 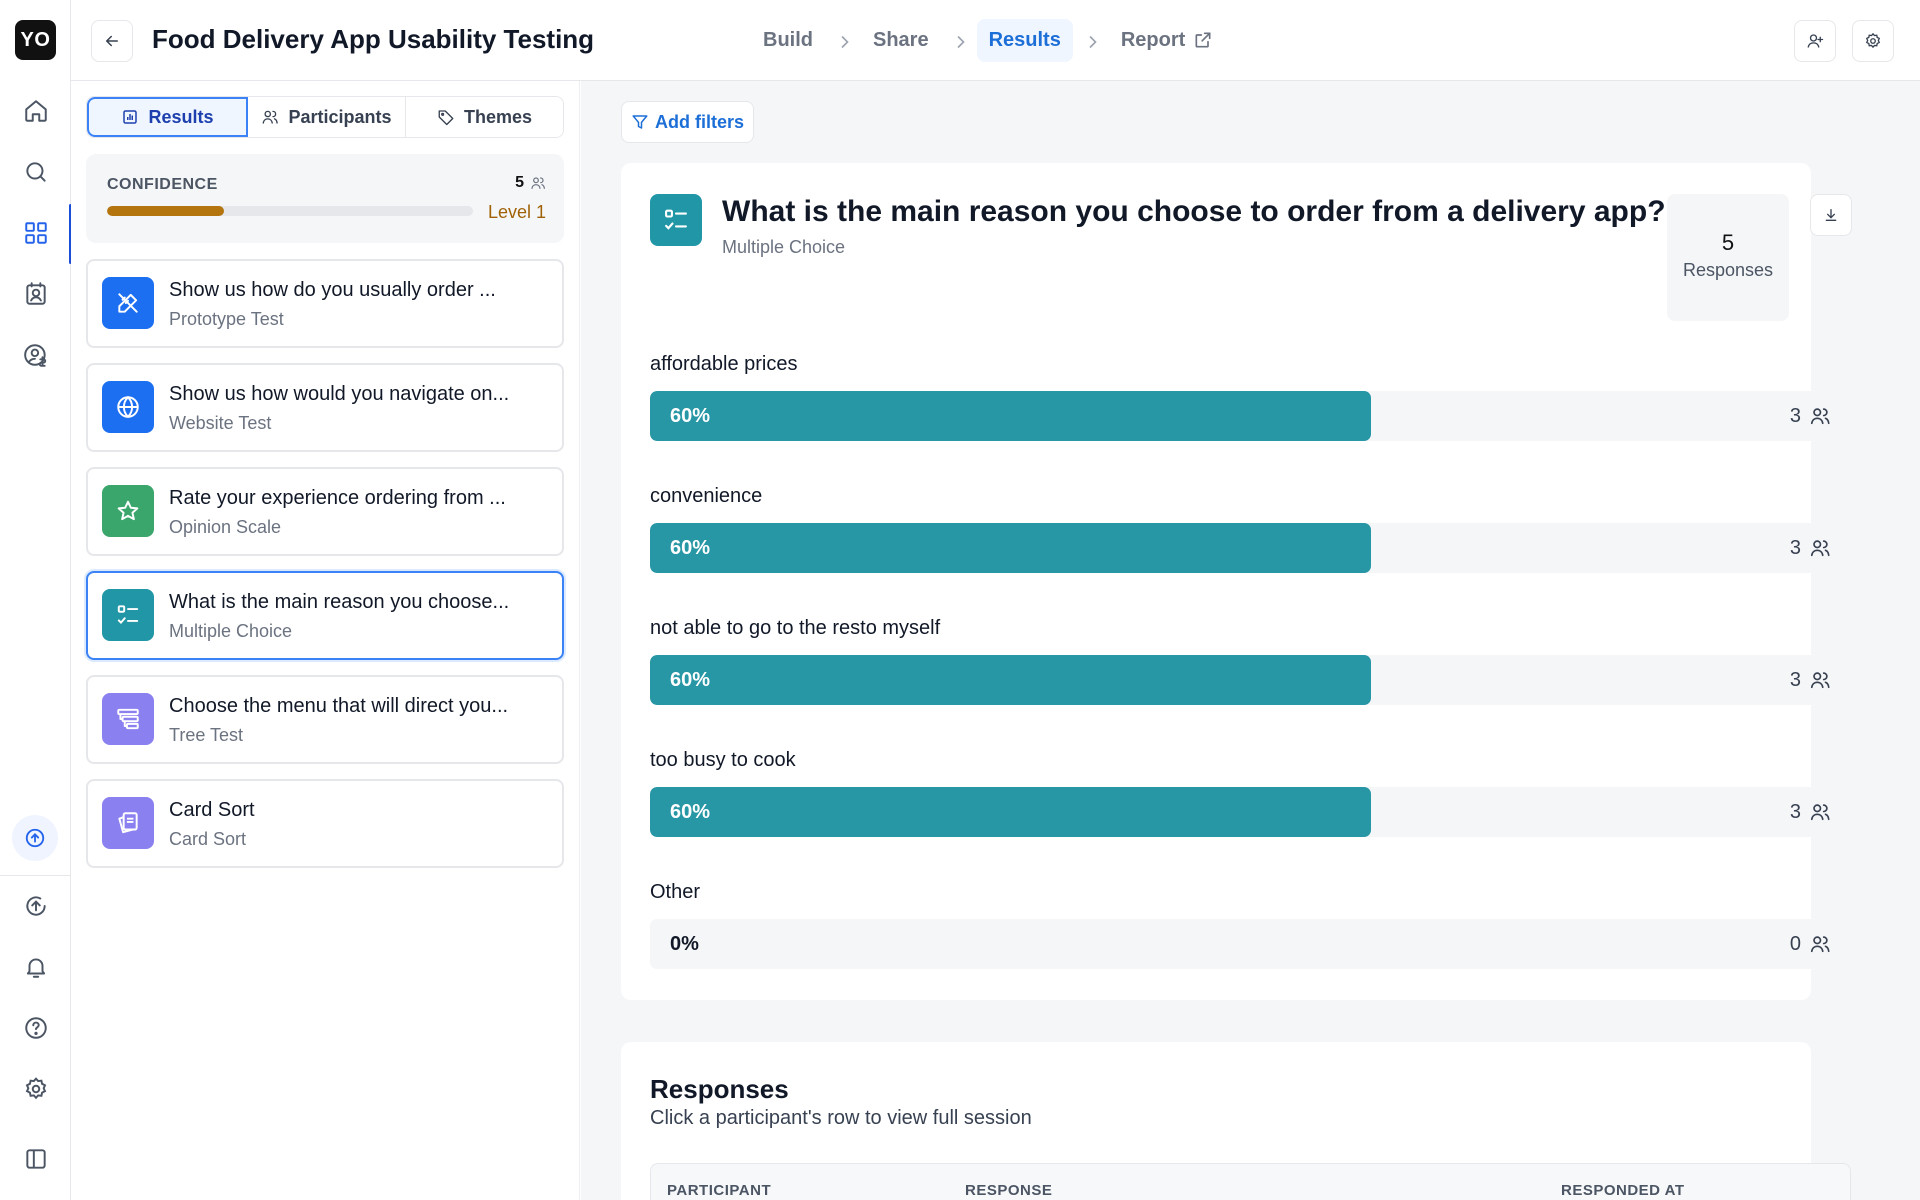 I want to click on task-type: Multiple Choice, so click(x=231, y=631).